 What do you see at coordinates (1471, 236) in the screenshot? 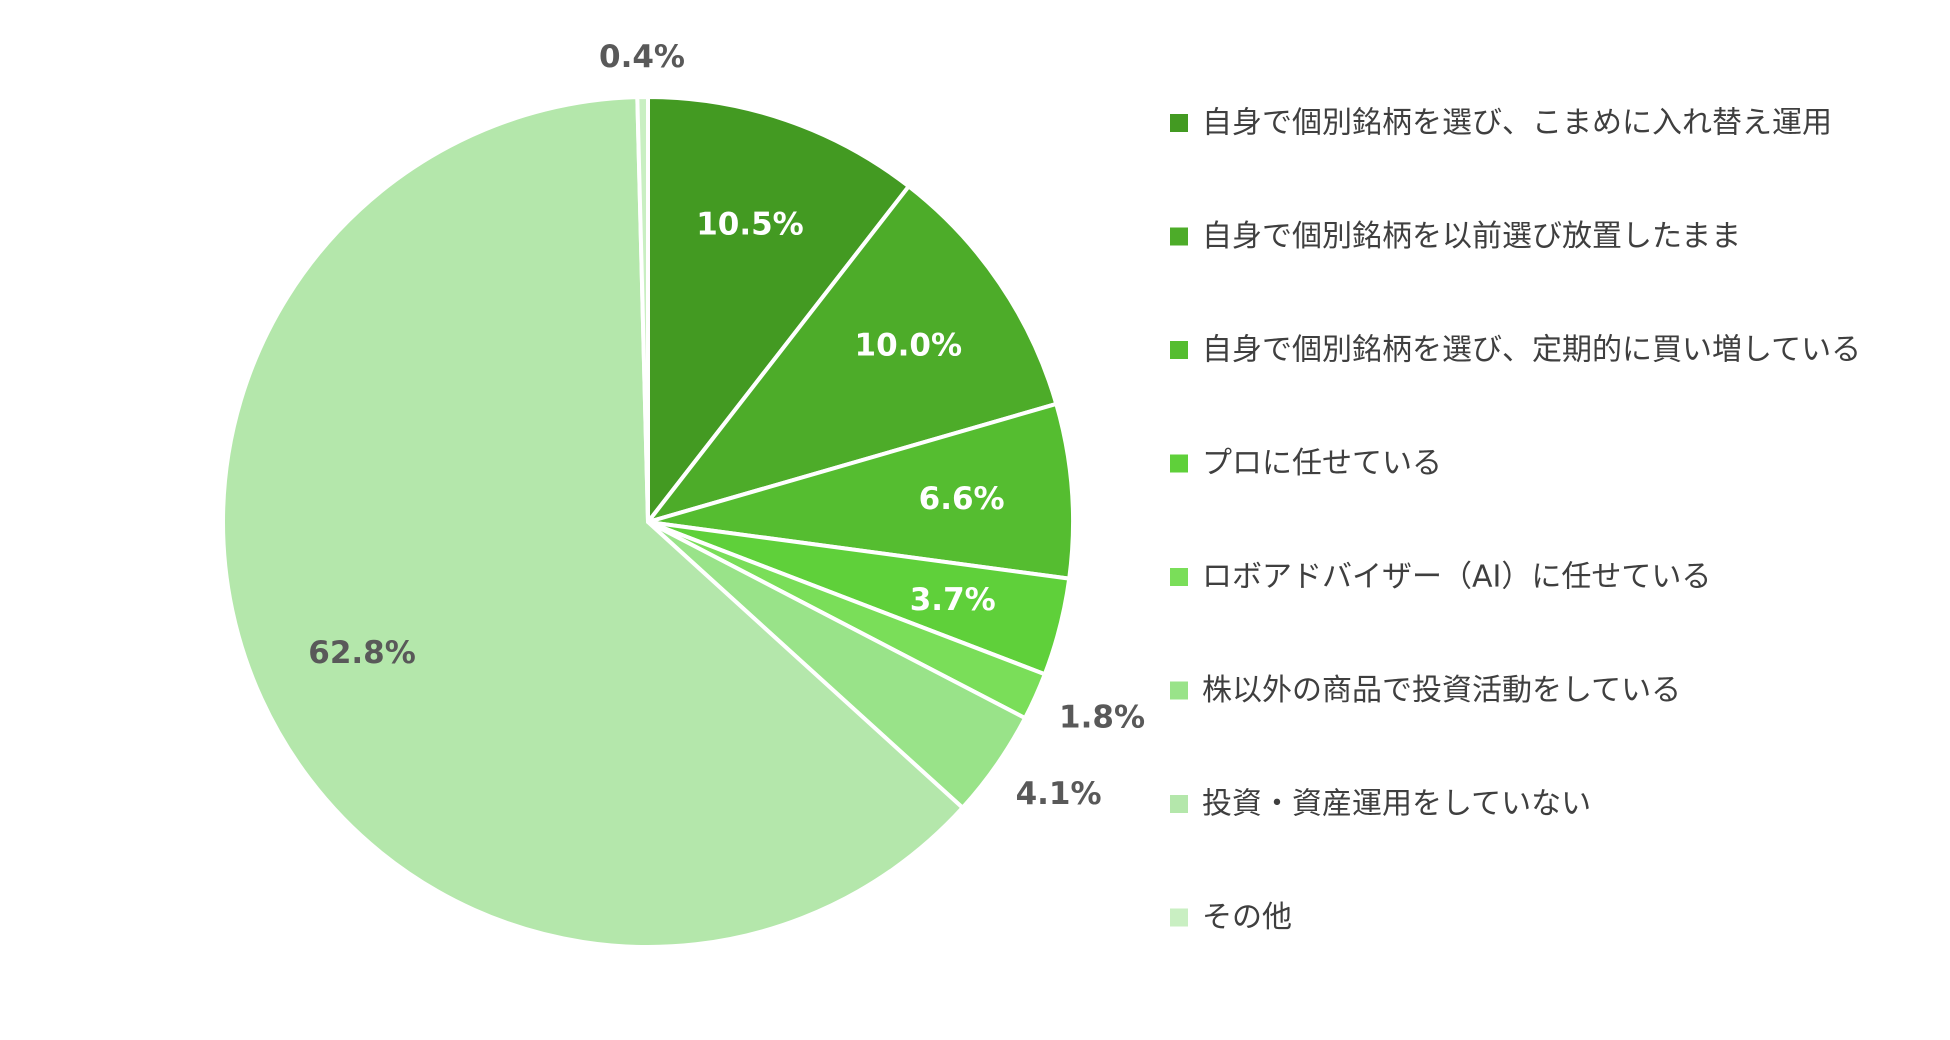
I see `legend-label-1: 自身で個別銘柄を以前選び放置したまま` at bounding box center [1471, 236].